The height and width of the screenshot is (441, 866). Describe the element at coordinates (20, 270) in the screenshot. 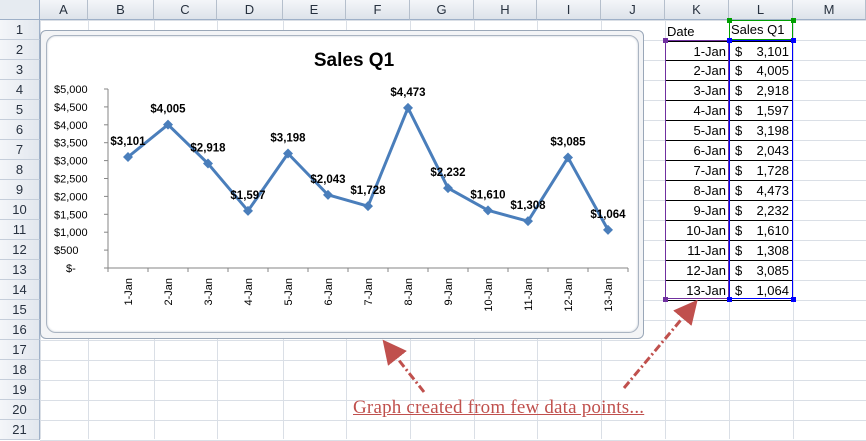

I see `row-header-13: 13` at that location.